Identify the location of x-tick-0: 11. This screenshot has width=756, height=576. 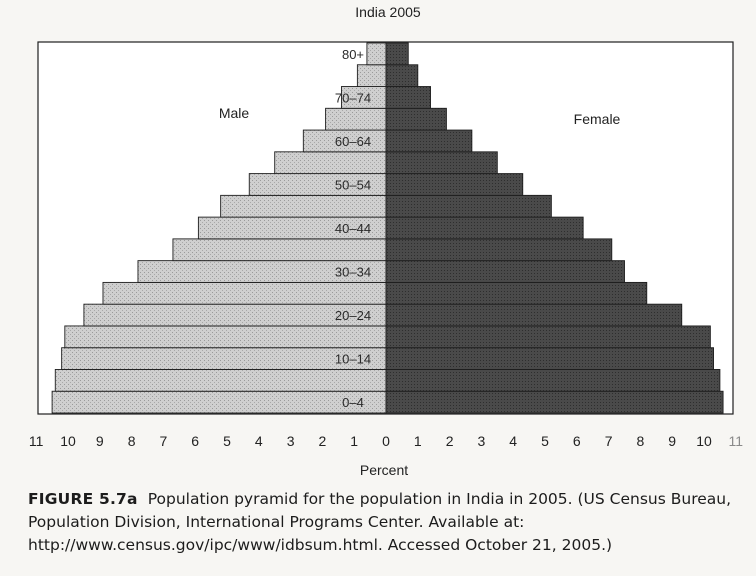
(36, 441).